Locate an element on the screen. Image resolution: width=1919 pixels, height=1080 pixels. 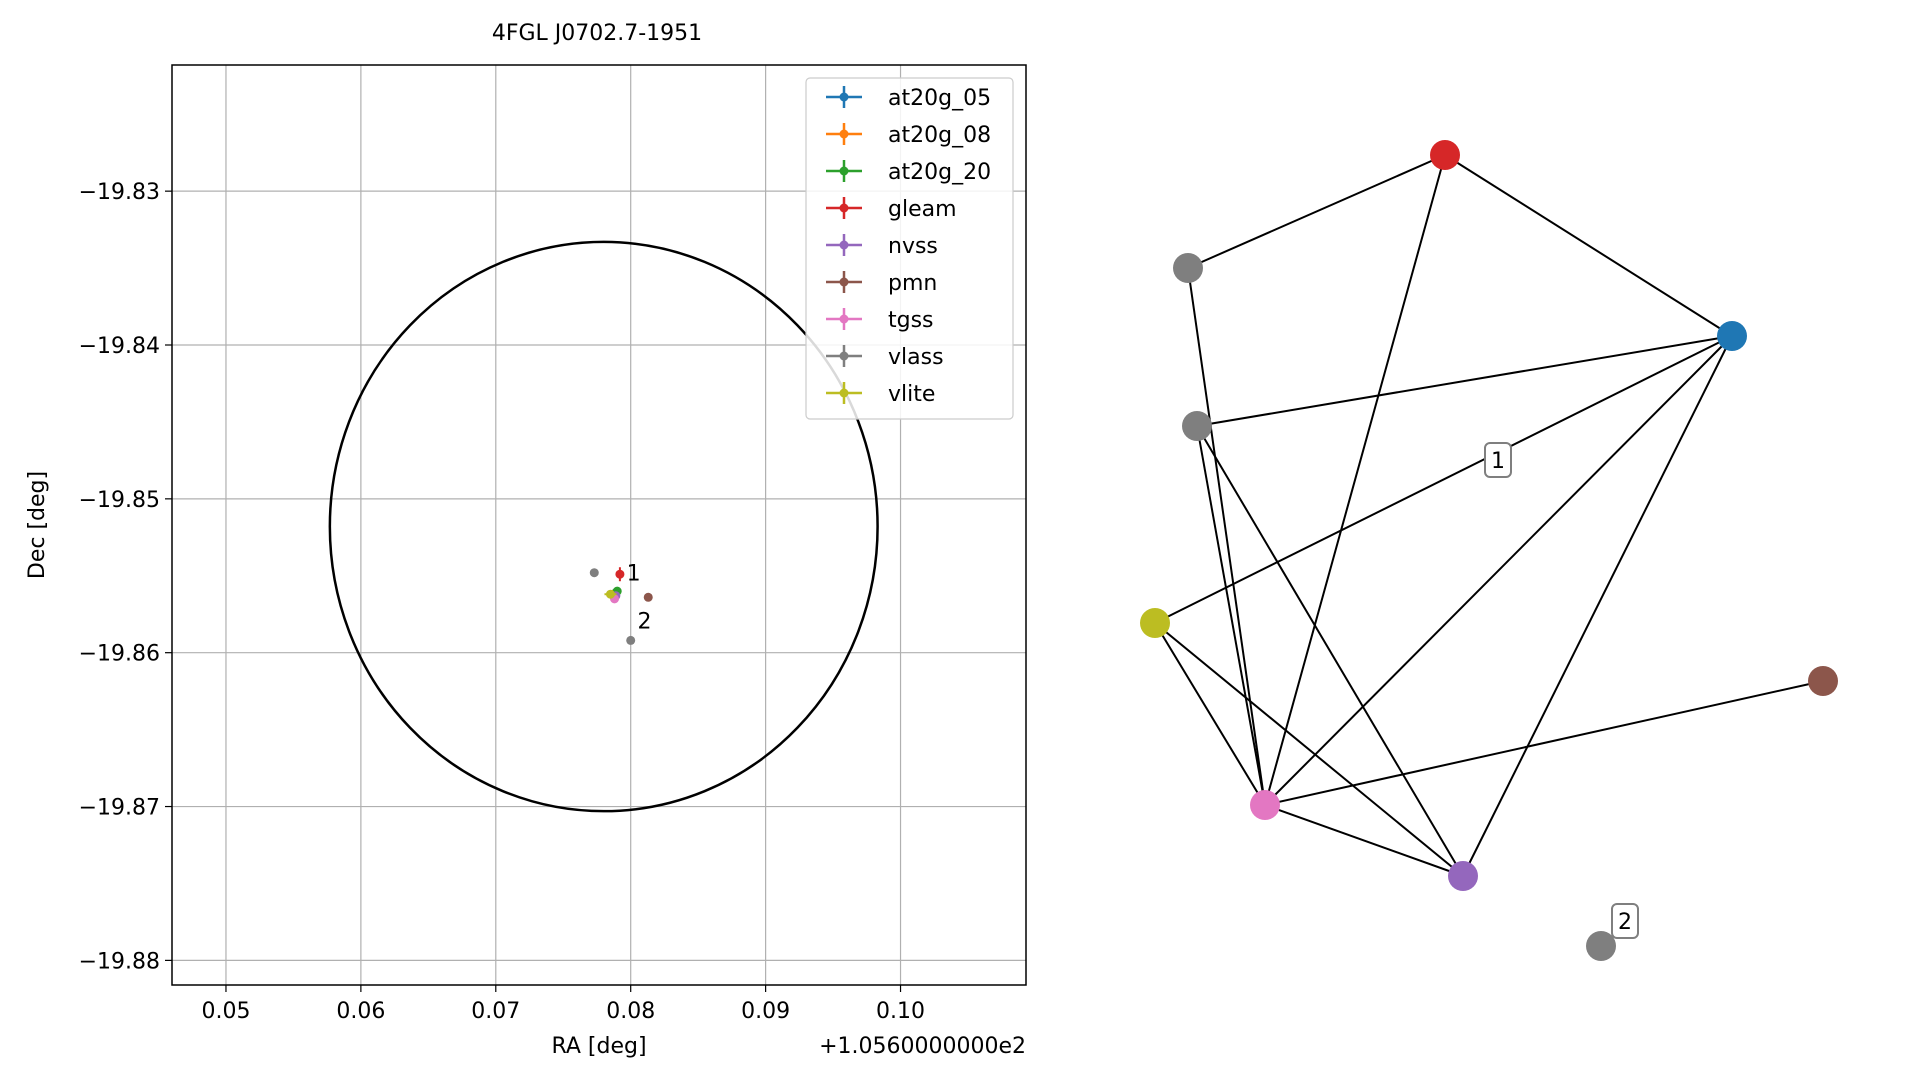
legend-item-at20g_08: at20g_08 is located at coordinates (908, 135).